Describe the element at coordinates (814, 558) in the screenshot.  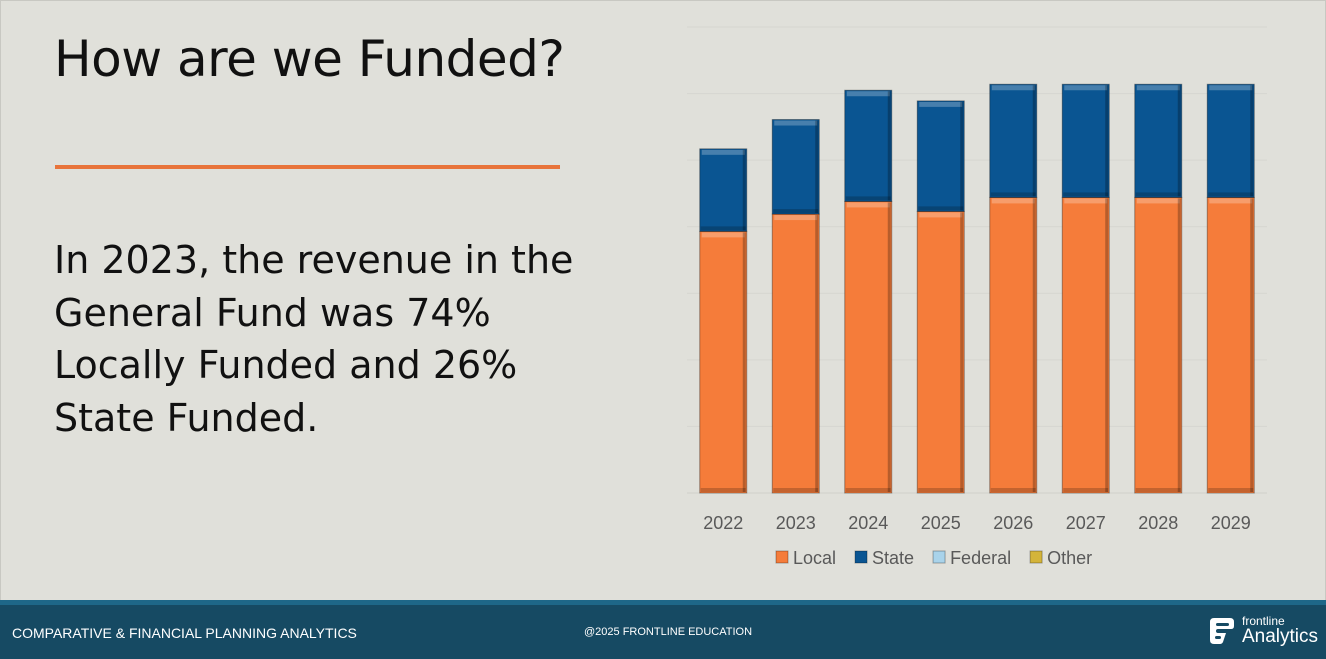
I see `legend-label: Local` at that location.